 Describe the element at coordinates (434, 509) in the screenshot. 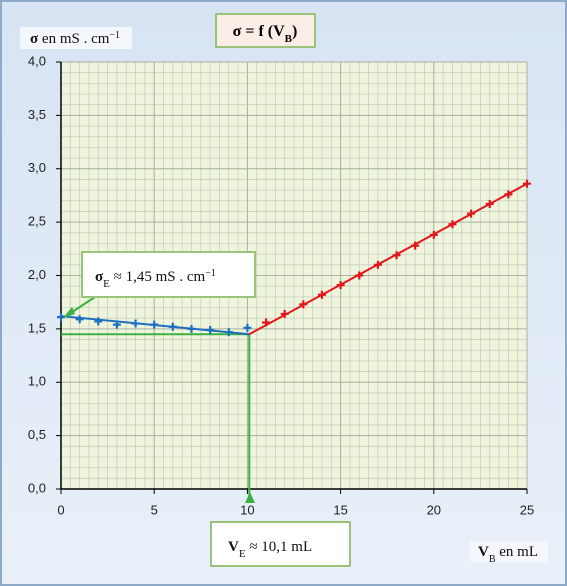

I see `x-tick-label: 20` at that location.